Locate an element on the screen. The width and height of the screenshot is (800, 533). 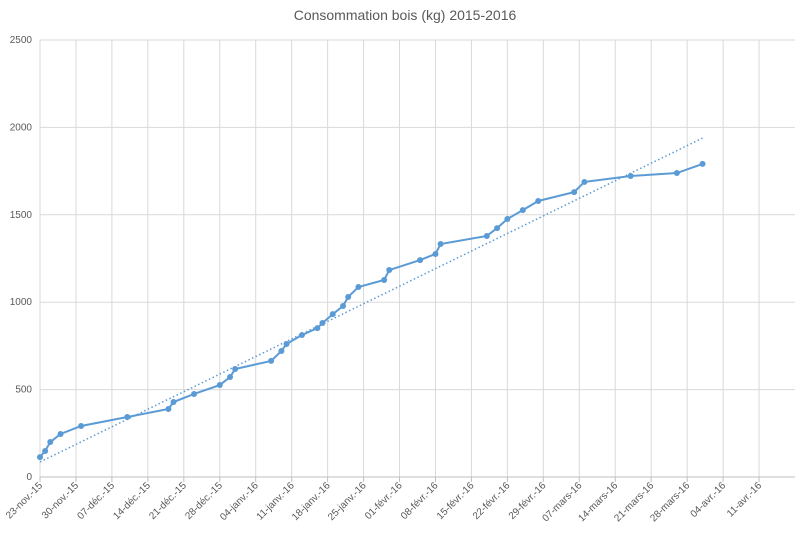
x-tick-label: 21-déc.-15 is located at coordinates (168, 501).